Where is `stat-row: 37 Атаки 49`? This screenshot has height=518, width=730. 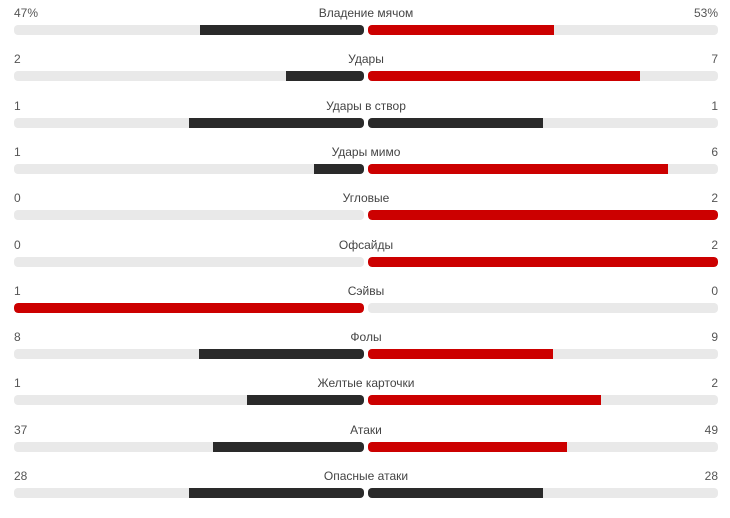
stat-row: 37 Атаки 49 is located at coordinates (366, 440).